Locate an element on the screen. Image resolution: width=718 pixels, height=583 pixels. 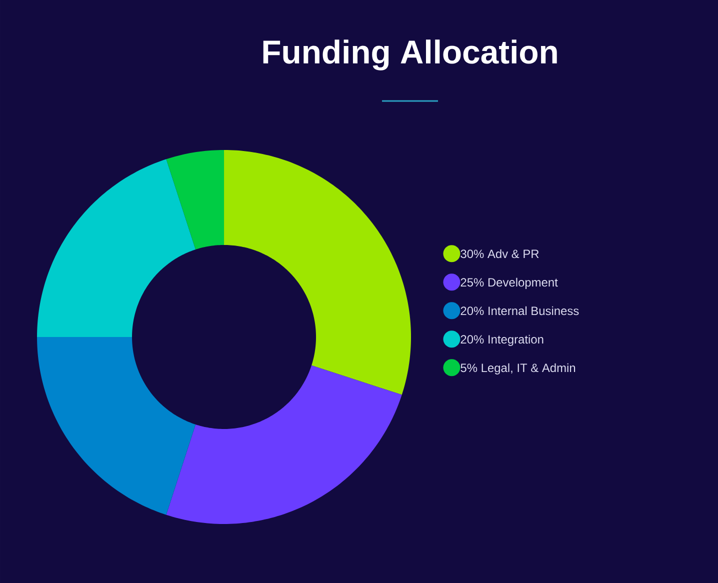
legend-label: Development is located at coordinates (523, 283).